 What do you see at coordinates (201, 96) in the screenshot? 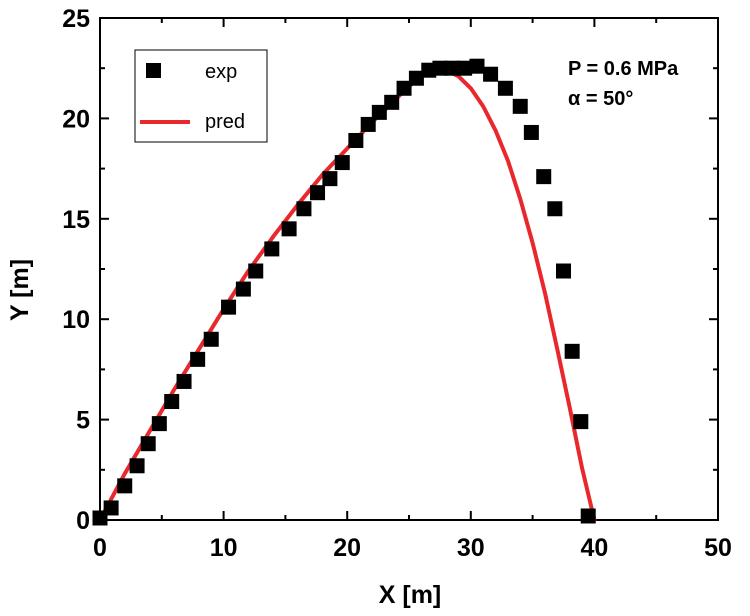
I see `legend: exp pred` at bounding box center [201, 96].